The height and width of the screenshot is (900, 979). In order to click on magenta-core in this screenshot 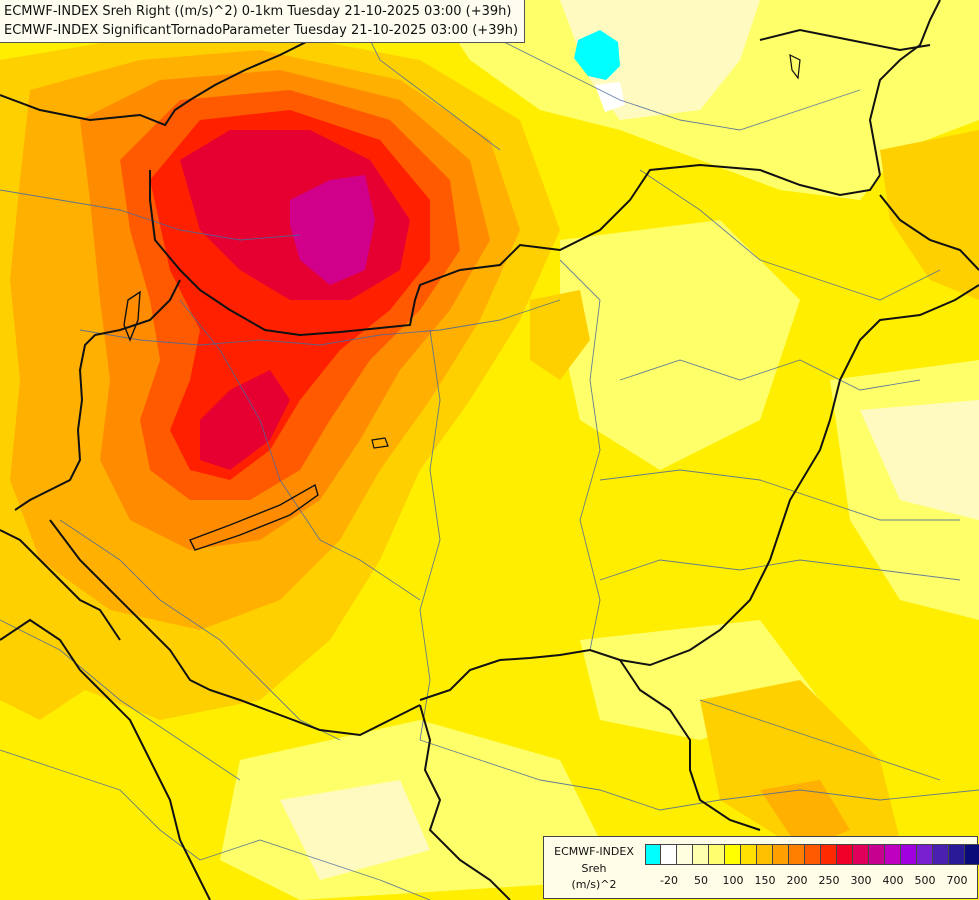, I will do `click(332, 230)`.